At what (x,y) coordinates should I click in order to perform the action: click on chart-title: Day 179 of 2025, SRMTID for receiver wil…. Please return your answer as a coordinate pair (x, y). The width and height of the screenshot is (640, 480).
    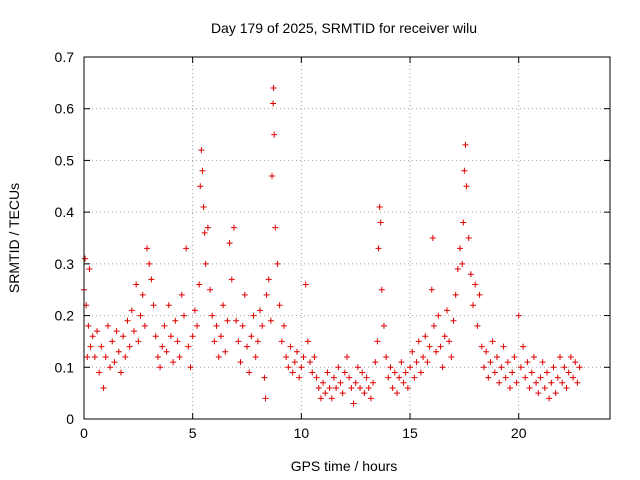
    Looking at the image, I should click on (344, 28).